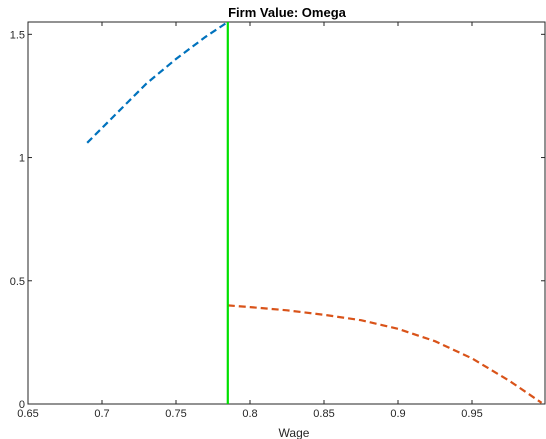 This screenshot has width=546, height=439. What do you see at coordinates (397, 414) in the screenshot?
I see `x-tick-label: 0.9` at bounding box center [397, 414].